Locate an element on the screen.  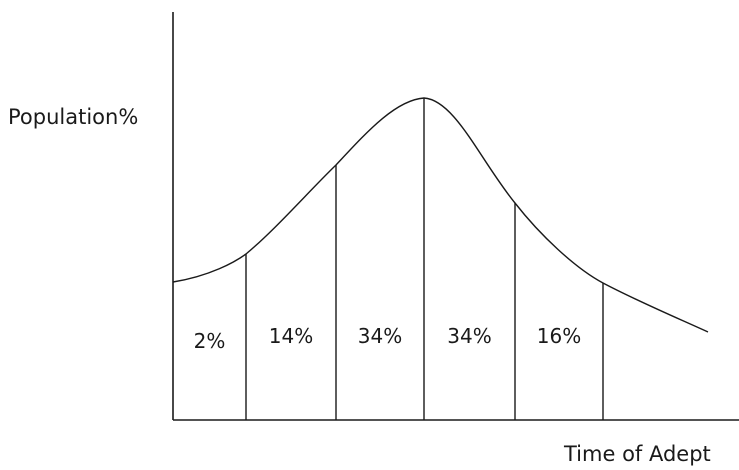
x-axis-label: Time of Adept is located at coordinates (637, 454).